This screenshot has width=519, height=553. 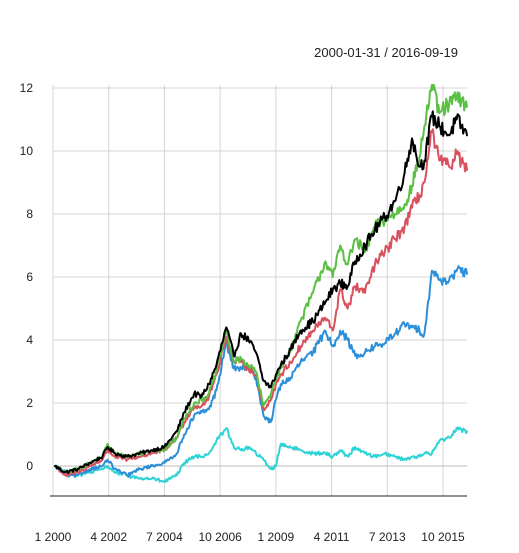 I want to click on x-tick-label-3: 10 2006, so click(x=220, y=537).